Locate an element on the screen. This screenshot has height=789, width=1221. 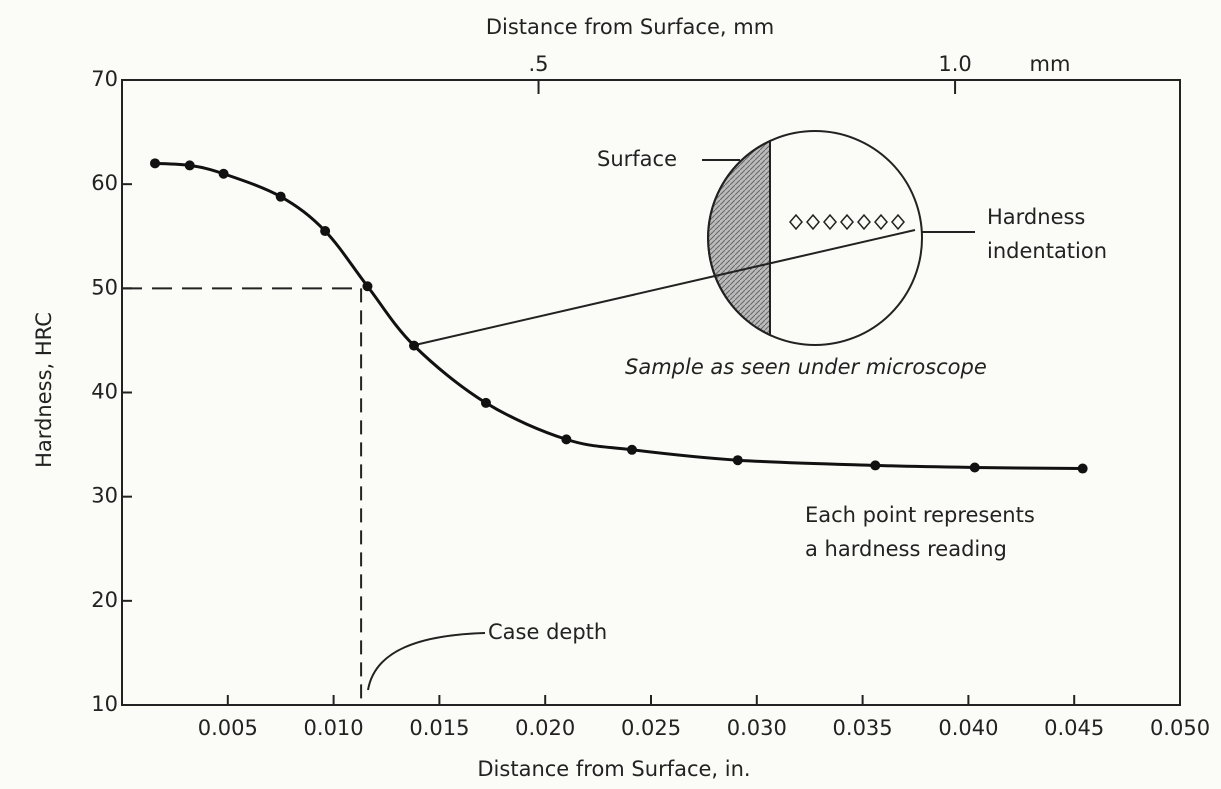
microscope-label: Sample as seen under microscope is located at coordinates (806, 367).